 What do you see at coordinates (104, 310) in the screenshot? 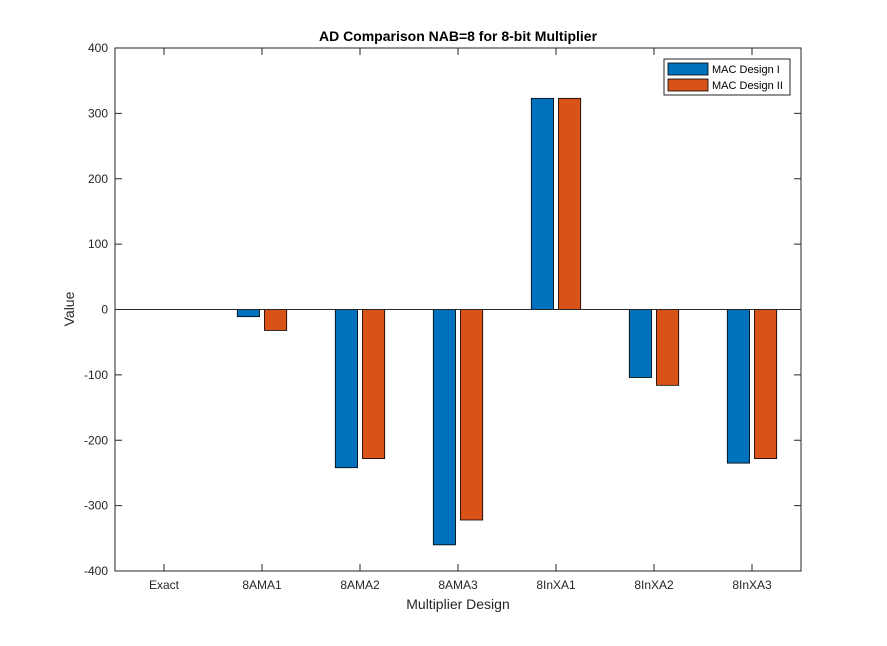
I see `y-tick-label: 0` at bounding box center [104, 310].